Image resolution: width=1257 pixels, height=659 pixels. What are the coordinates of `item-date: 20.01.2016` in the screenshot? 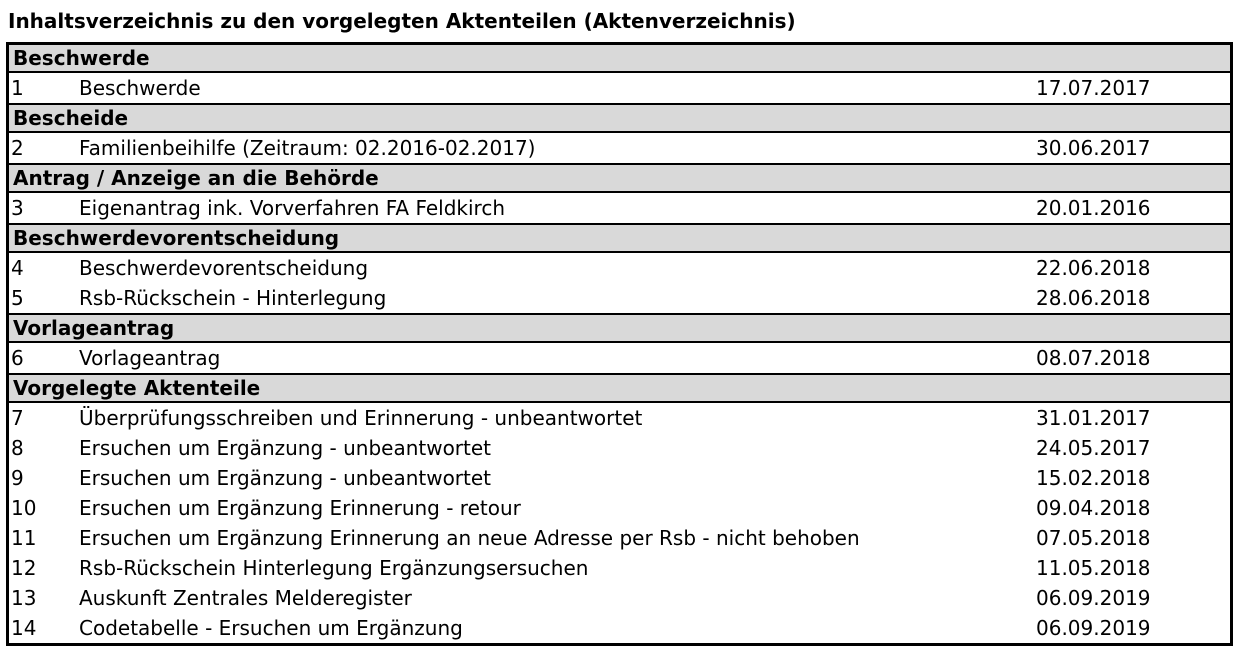 It's located at (1093, 208).